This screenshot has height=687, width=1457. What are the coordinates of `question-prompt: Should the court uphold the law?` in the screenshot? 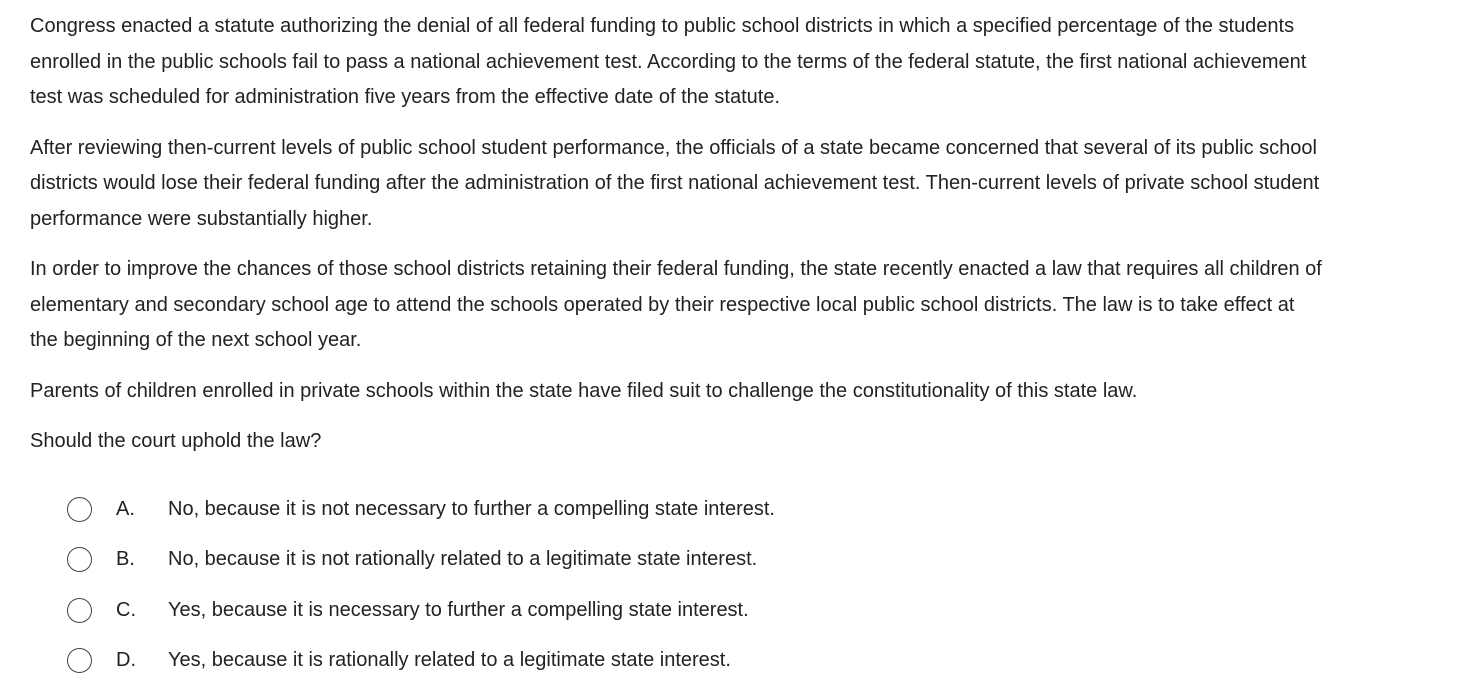 It's located at (740, 442).